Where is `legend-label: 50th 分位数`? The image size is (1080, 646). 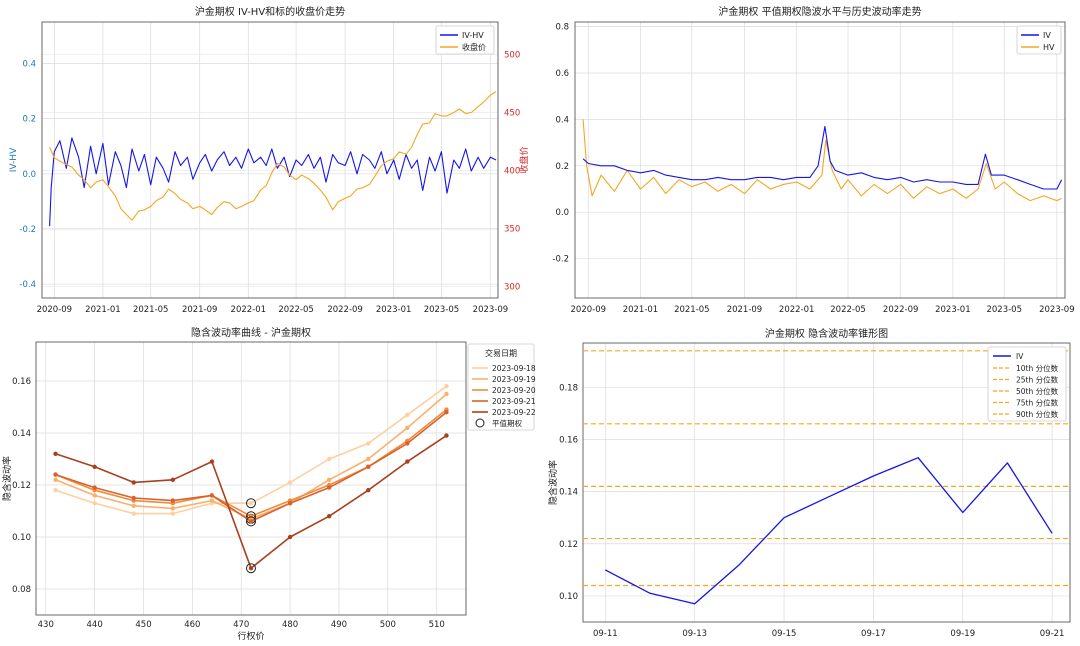
legend-label: 50th 分位数 is located at coordinates (1037, 391).